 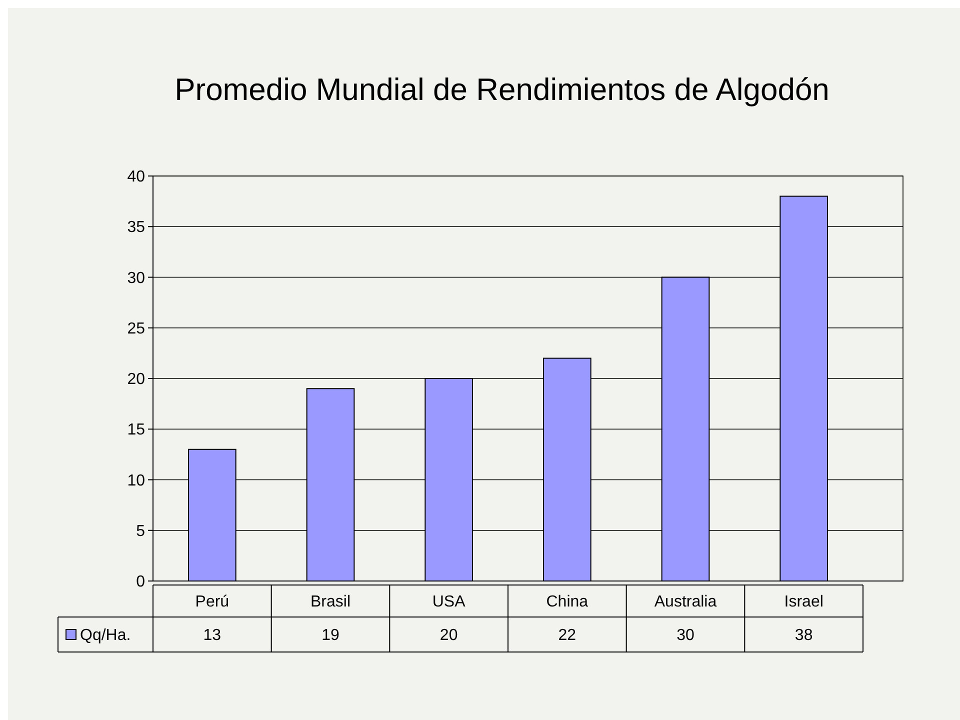 What do you see at coordinates (141, 582) in the screenshot?
I see `y-tick-label: 0` at bounding box center [141, 582].